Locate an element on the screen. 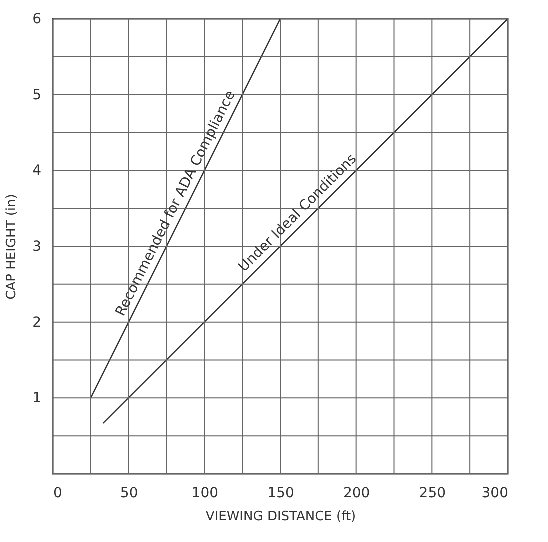 The width and height of the screenshot is (548, 542). y-tick-label: 4 is located at coordinates (37, 171).